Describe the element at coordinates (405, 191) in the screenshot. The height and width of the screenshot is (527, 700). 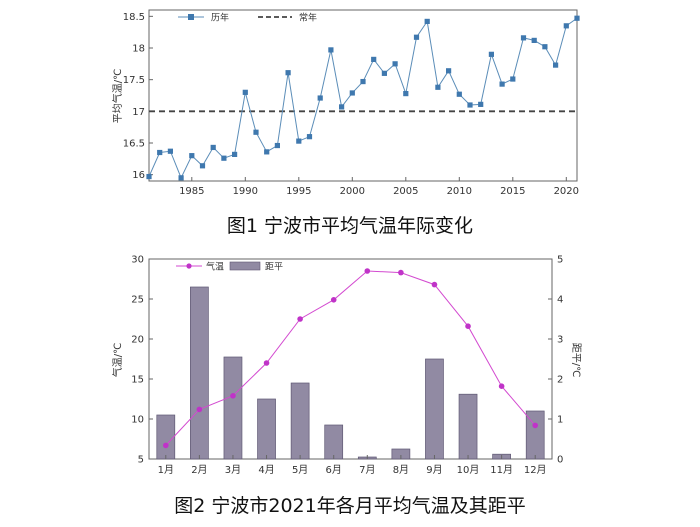
I see `chart1-x-tick-label: 2005` at that location.